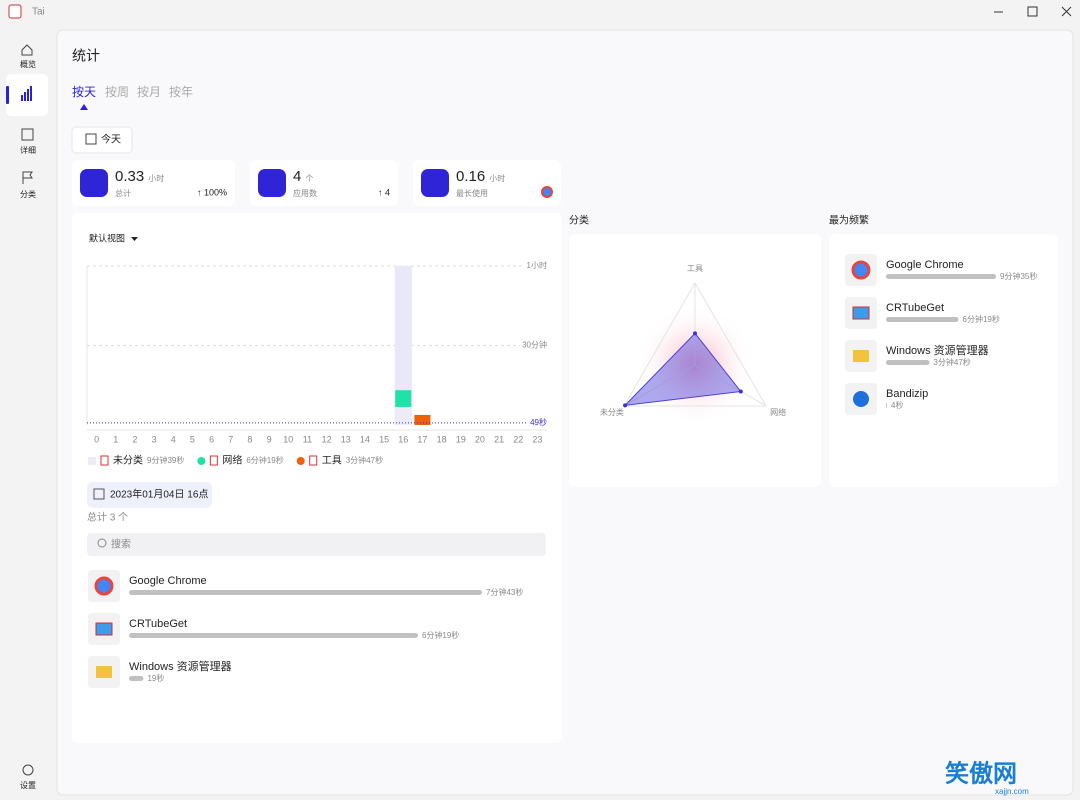 This screenshot has height=800, width=1080. I want to click on app-time: 19秒, so click(155, 678).